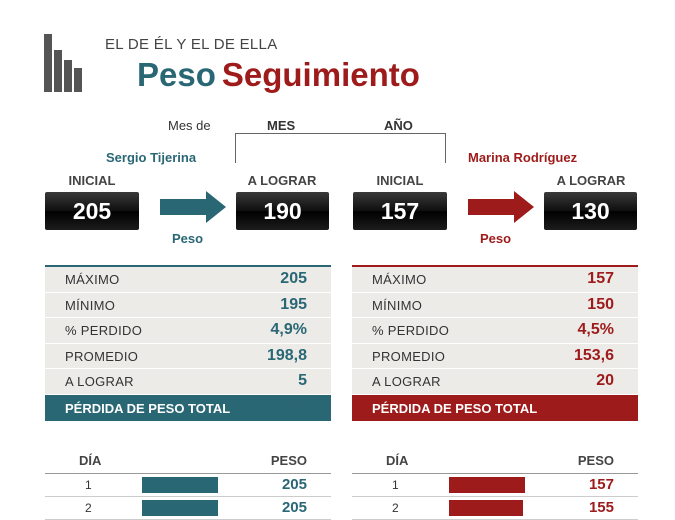  I want to click on stat-row: A LOGRAR 20, so click(495, 382).